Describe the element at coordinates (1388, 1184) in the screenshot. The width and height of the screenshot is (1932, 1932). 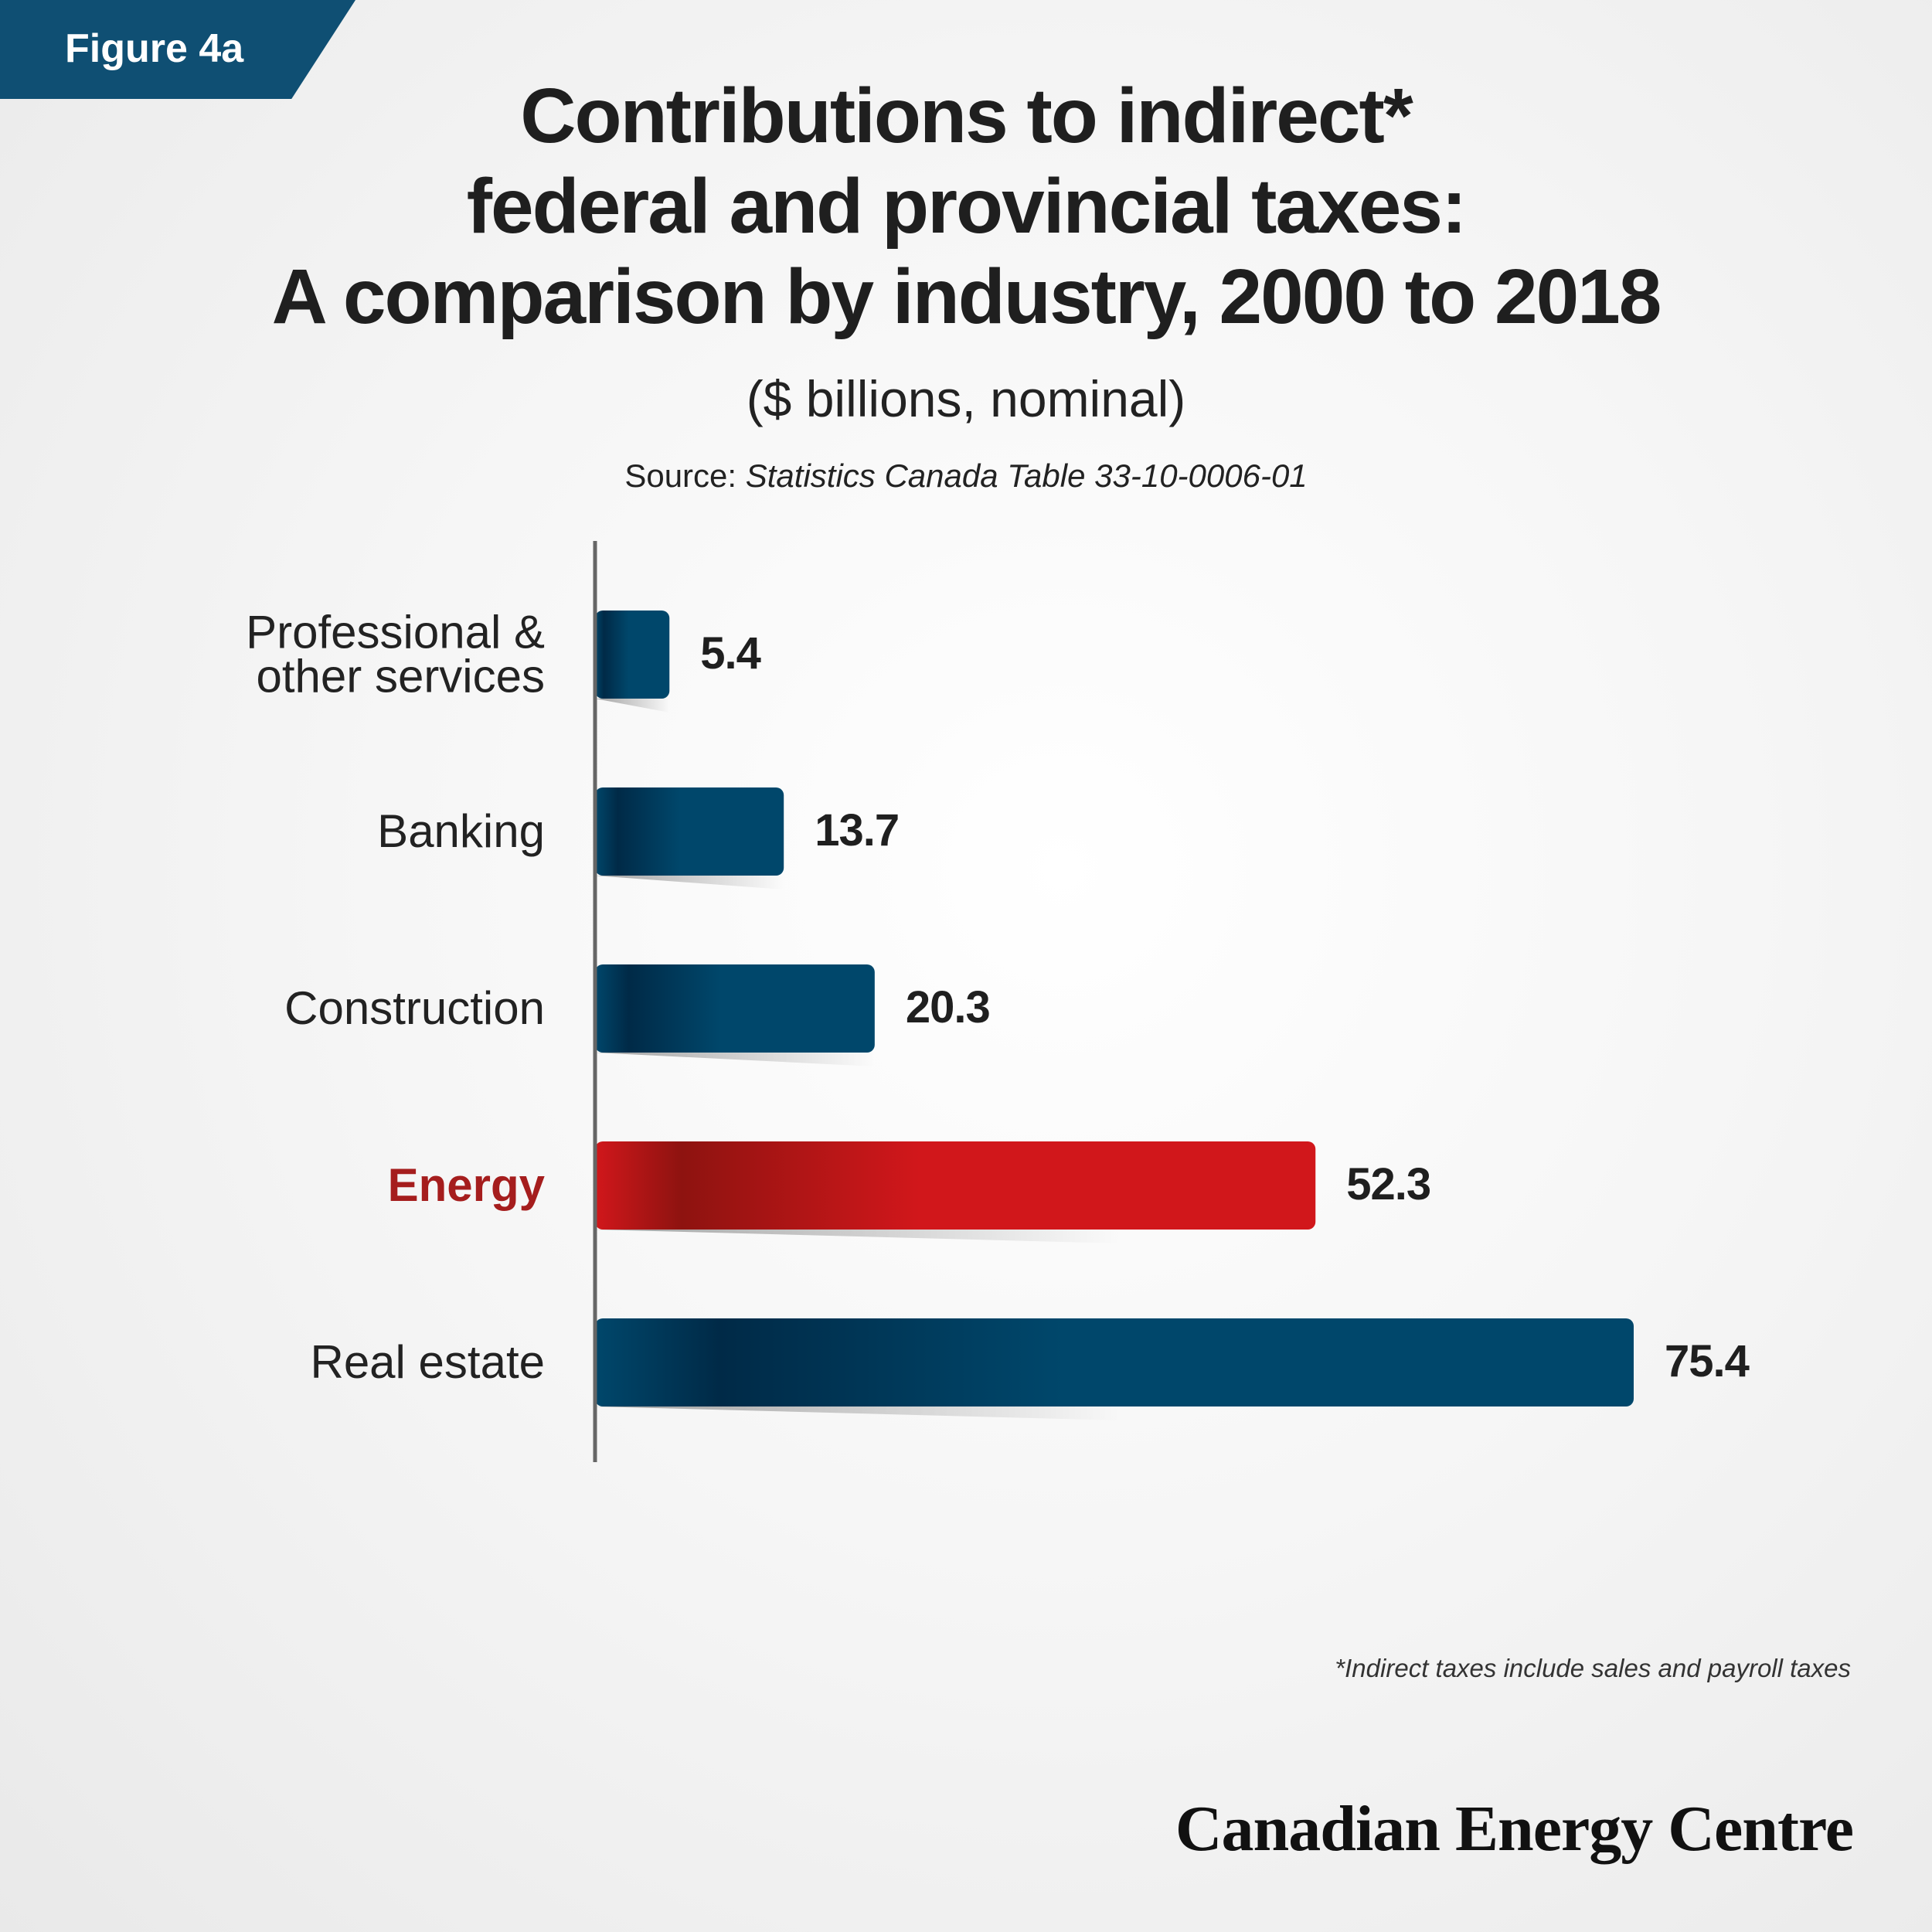
I see `value-label: 52.3` at that location.